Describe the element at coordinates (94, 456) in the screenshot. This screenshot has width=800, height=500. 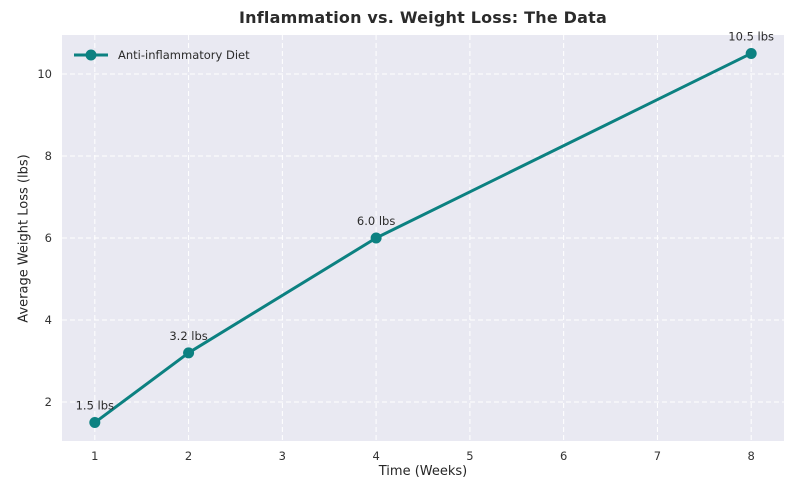
I see `x-tick-label: 1` at that location.